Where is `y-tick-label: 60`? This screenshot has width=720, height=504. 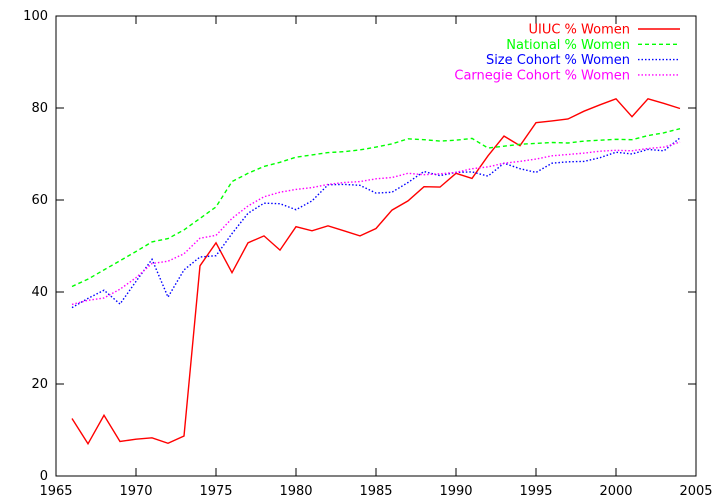 y-tick-label: 60 is located at coordinates (39, 200).